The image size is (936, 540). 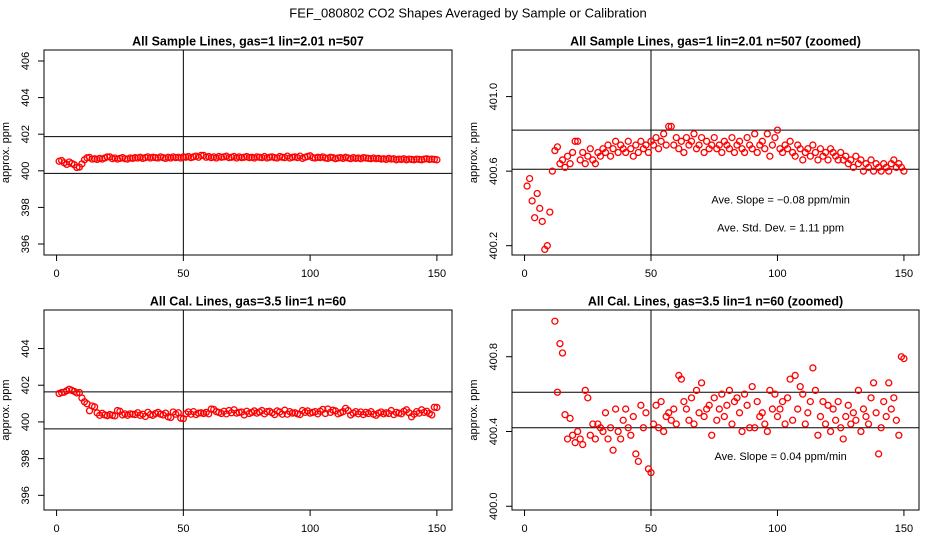 What do you see at coordinates (26, 244) in the screenshot?
I see `y-tick-label: 396` at bounding box center [26, 244].